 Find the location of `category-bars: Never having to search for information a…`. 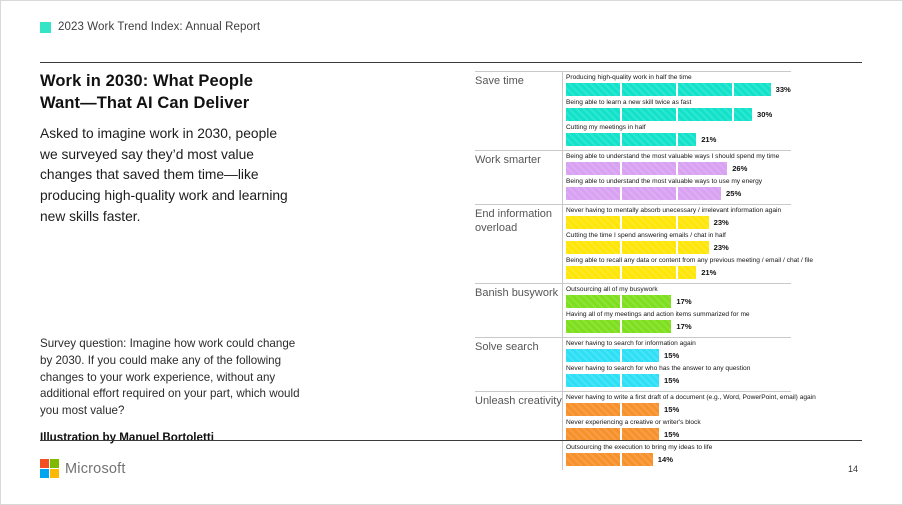

category-bars: Never having to search for information a… is located at coordinates (676, 364).